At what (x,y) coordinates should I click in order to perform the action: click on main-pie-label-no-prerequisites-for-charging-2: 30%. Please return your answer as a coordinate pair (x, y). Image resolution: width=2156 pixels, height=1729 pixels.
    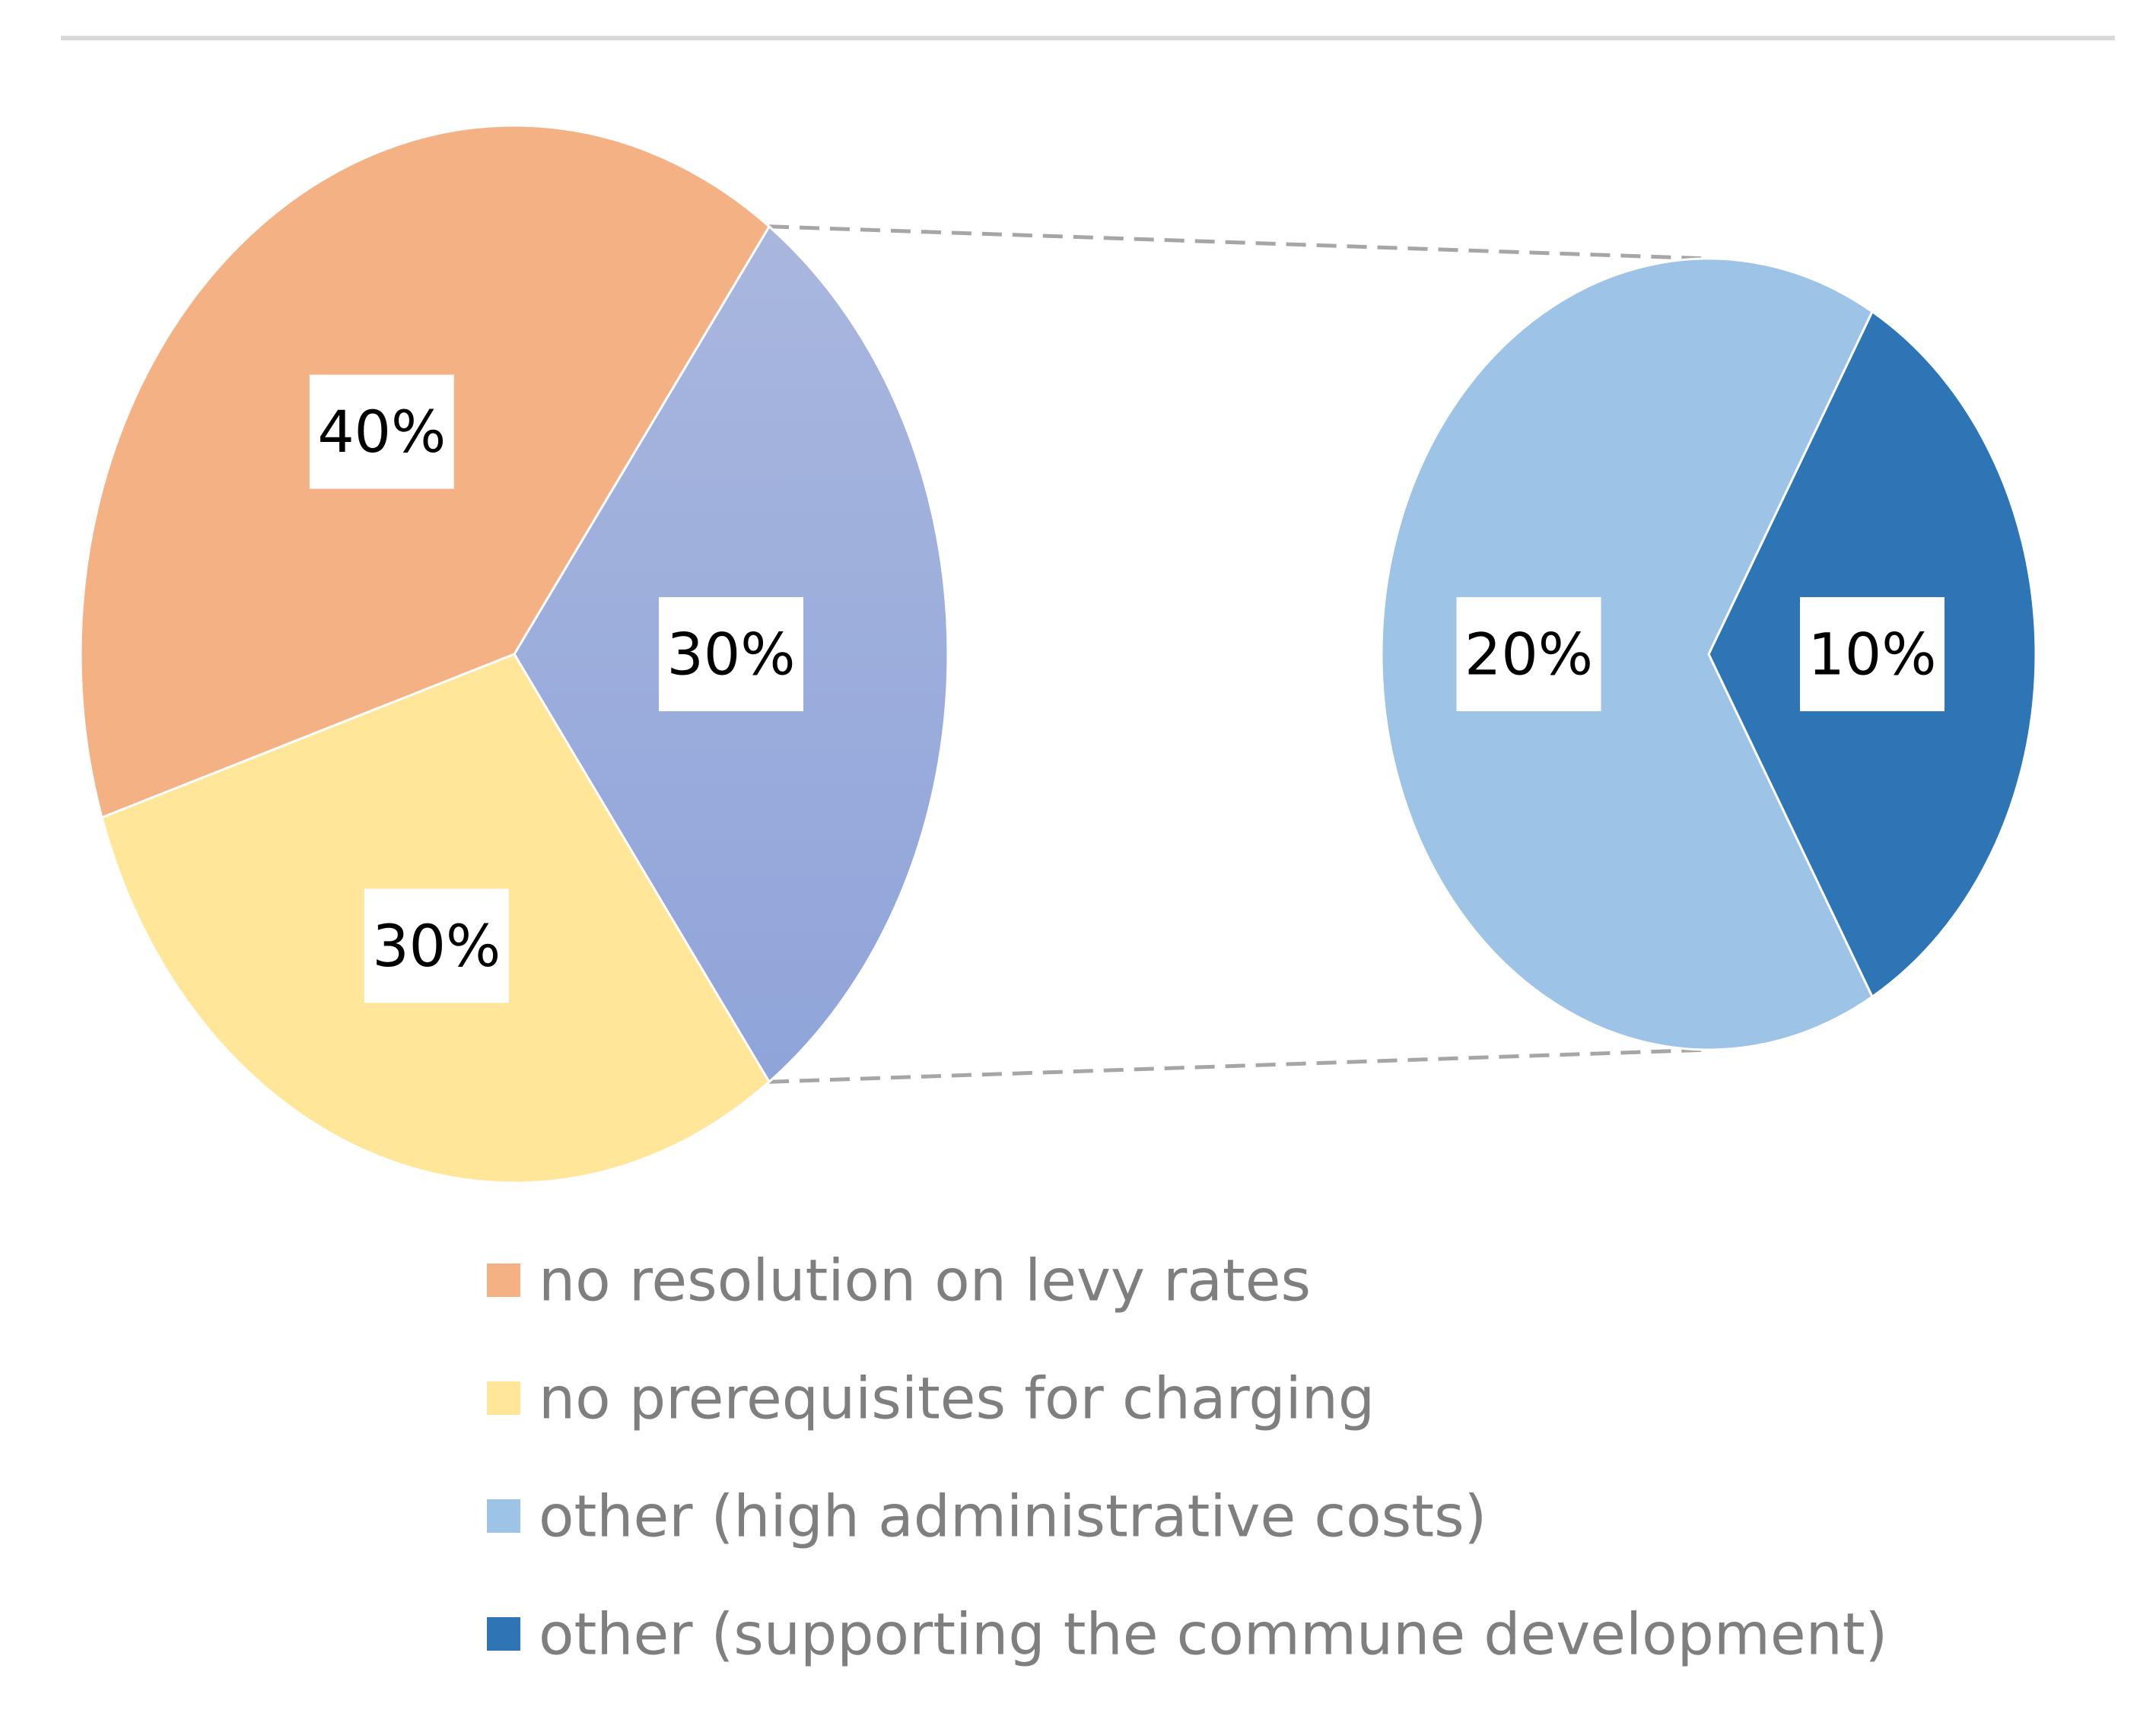
    Looking at the image, I should click on (437, 945).